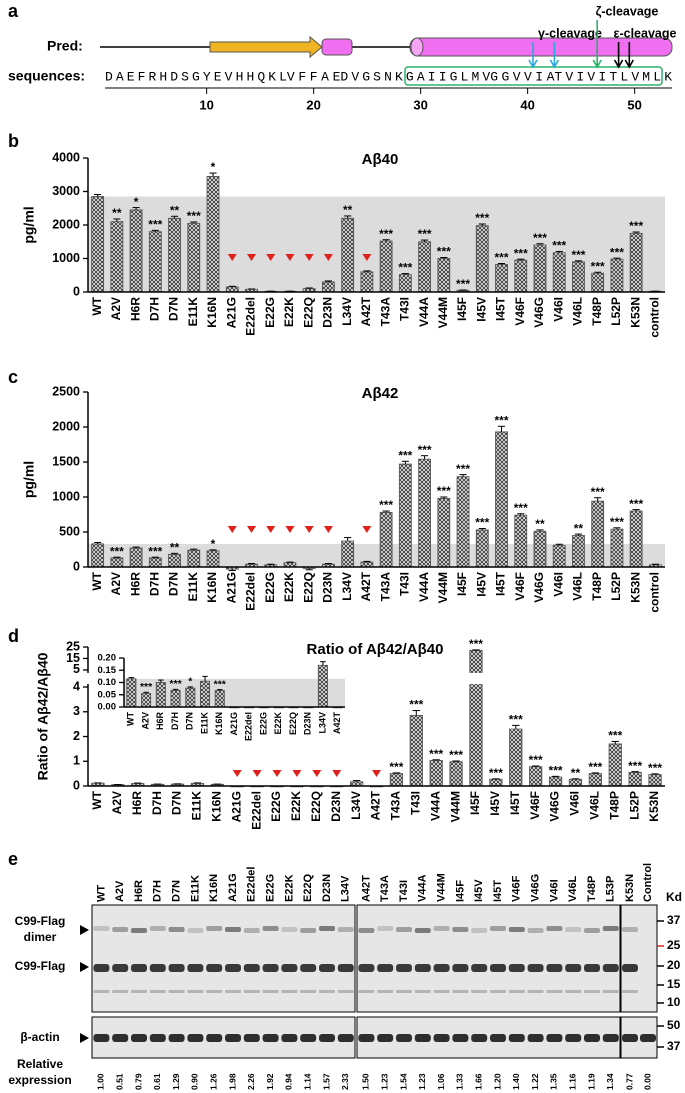 The height and width of the screenshot is (1093, 685). What do you see at coordinates (176, 1081) in the screenshot?
I see `relative-expression: 1.29` at bounding box center [176, 1081].